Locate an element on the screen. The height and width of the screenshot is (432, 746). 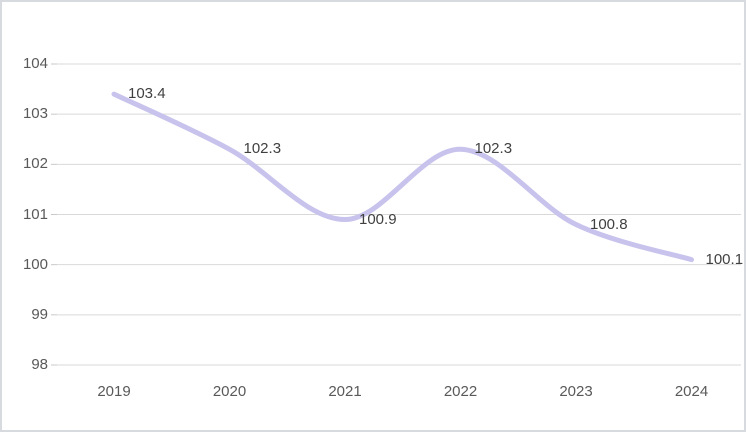
data-point-label: 100.9 is located at coordinates (378, 219).